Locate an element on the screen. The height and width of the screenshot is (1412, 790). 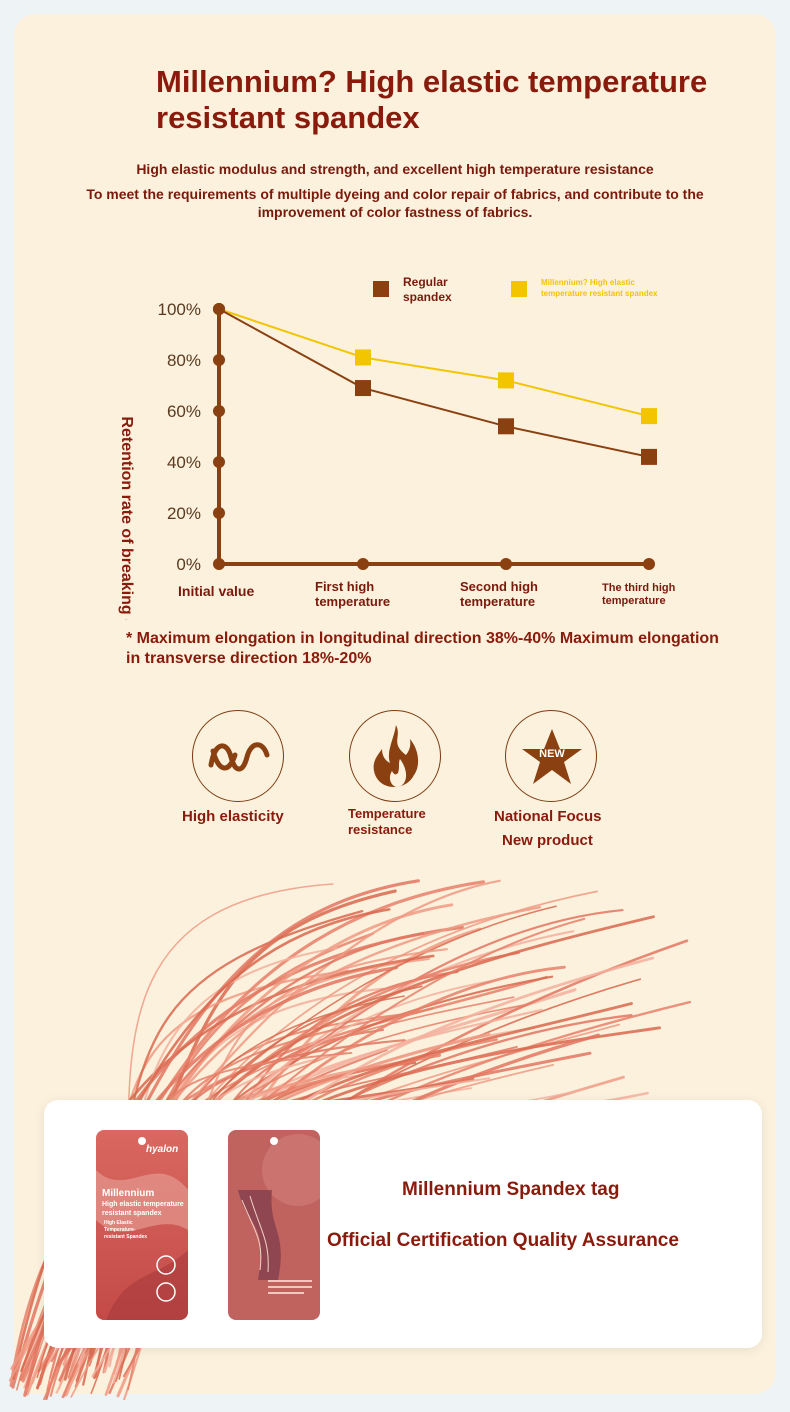
feature-high-elasticity is located at coordinates (238, 756).